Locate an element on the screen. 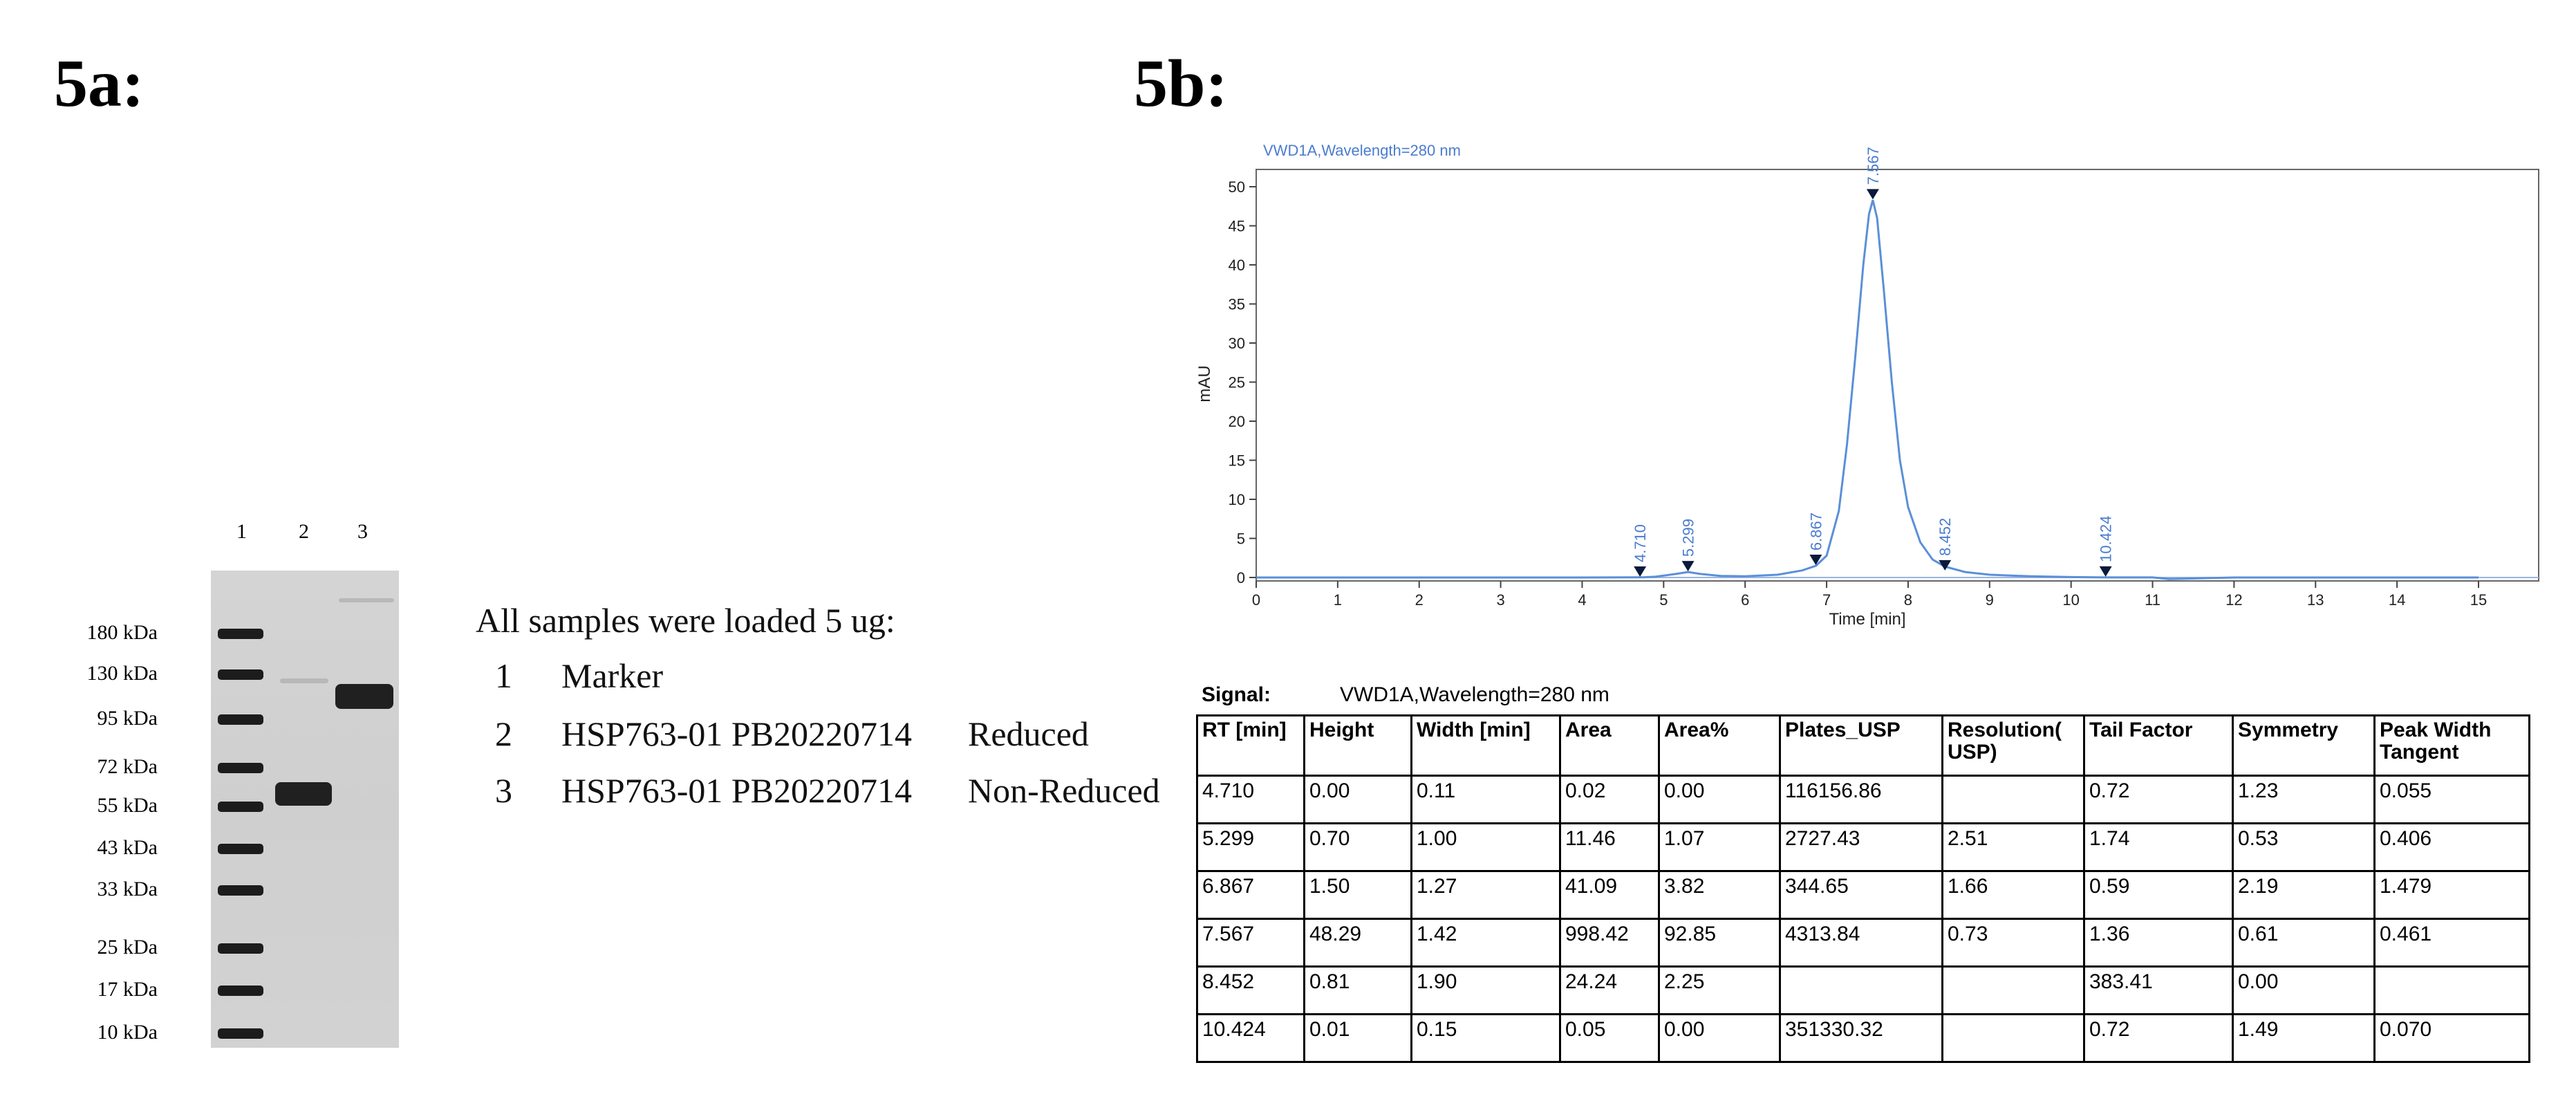  marker-label-17: 17 kDa is located at coordinates (127, 989).